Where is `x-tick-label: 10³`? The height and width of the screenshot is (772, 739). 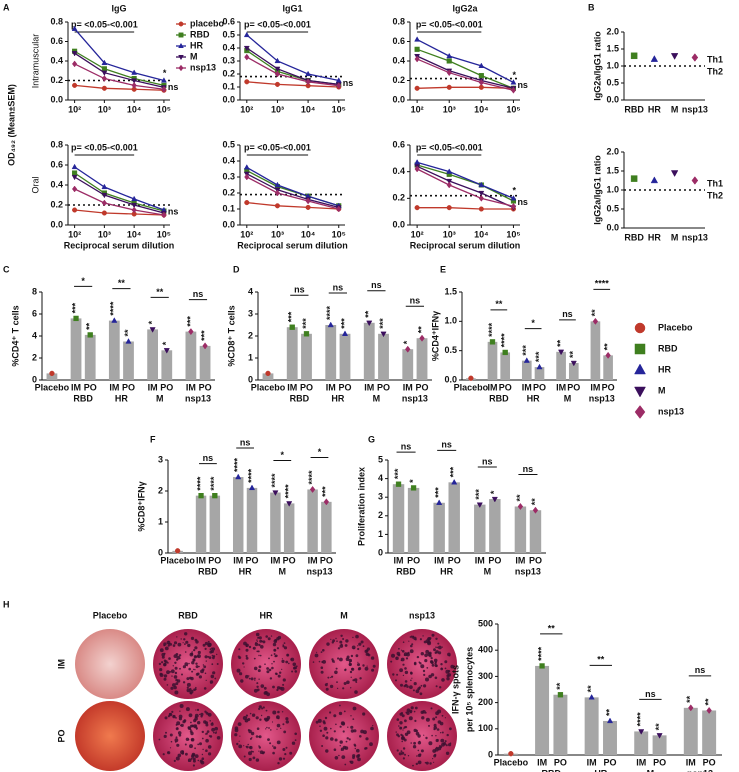 x-tick-label: 10³ is located at coordinates (449, 234).